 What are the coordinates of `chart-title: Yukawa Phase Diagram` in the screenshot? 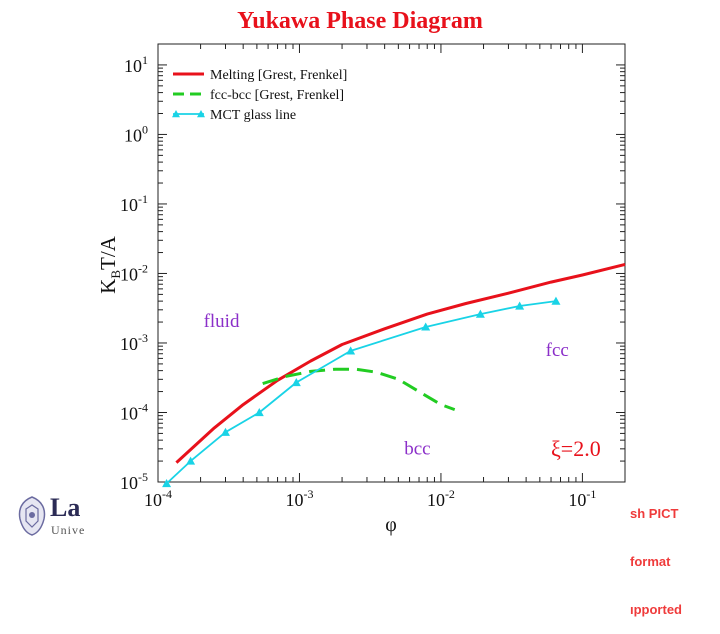 It's located at (360, 21).